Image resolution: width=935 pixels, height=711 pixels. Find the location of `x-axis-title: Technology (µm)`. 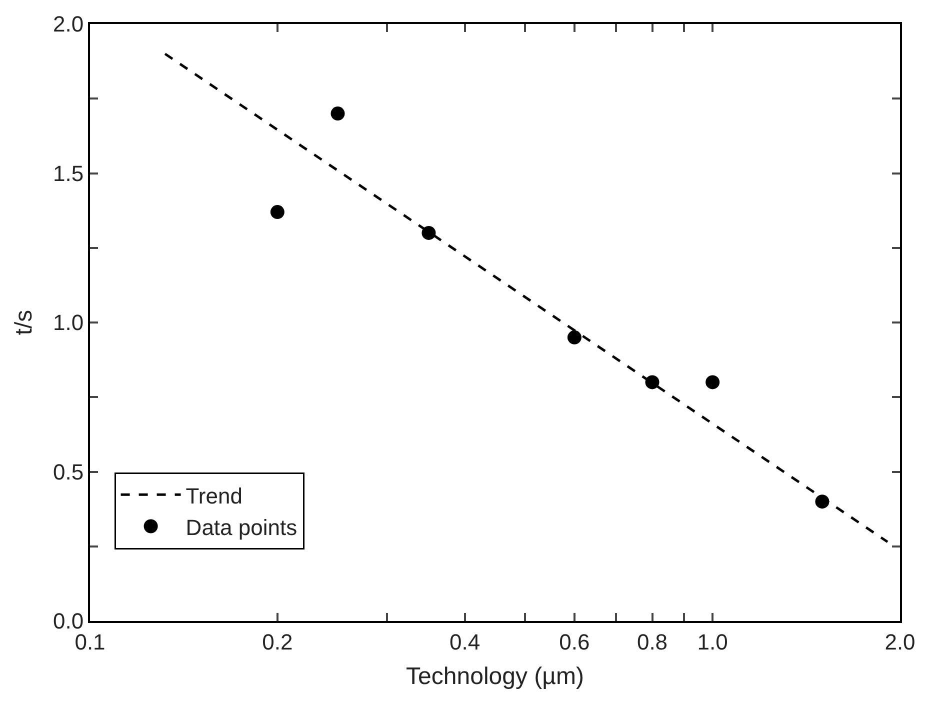

x-axis-title: Technology (µm) is located at coordinates (495, 676).